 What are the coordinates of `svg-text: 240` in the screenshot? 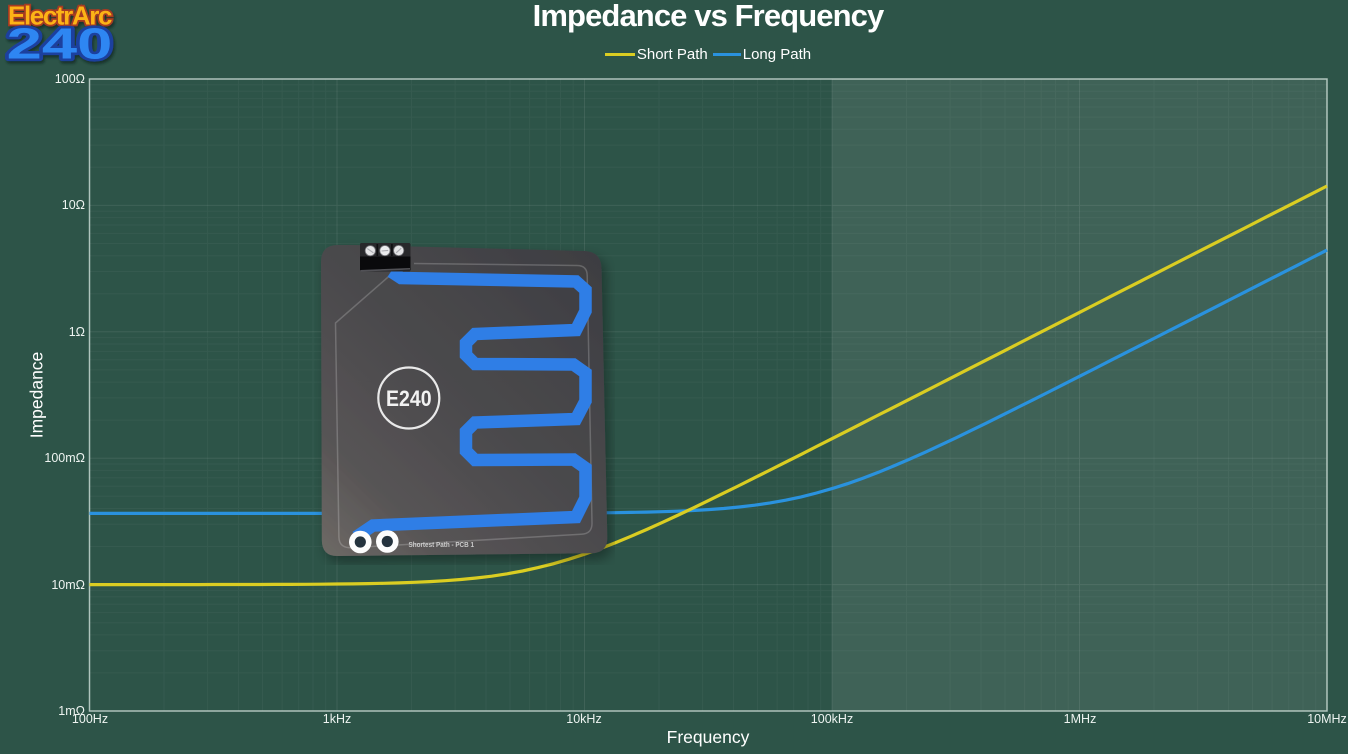 It's located at (60, 43).